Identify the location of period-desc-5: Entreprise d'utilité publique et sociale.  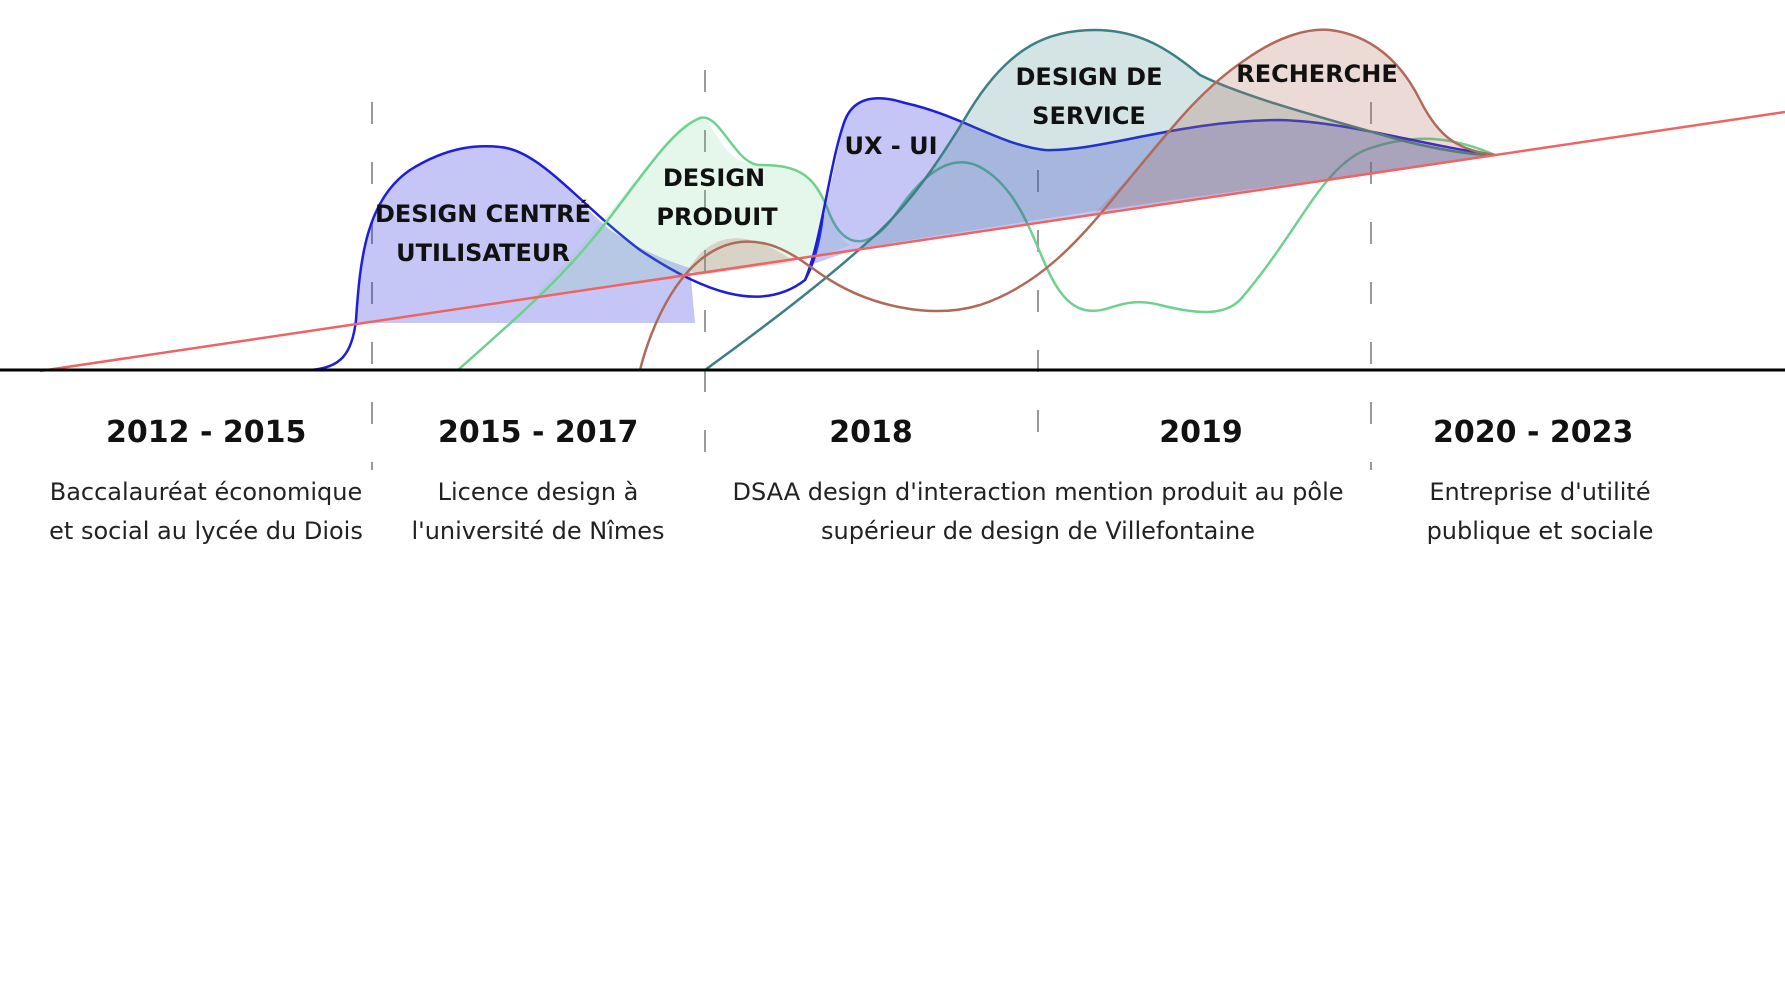
(1540, 512).